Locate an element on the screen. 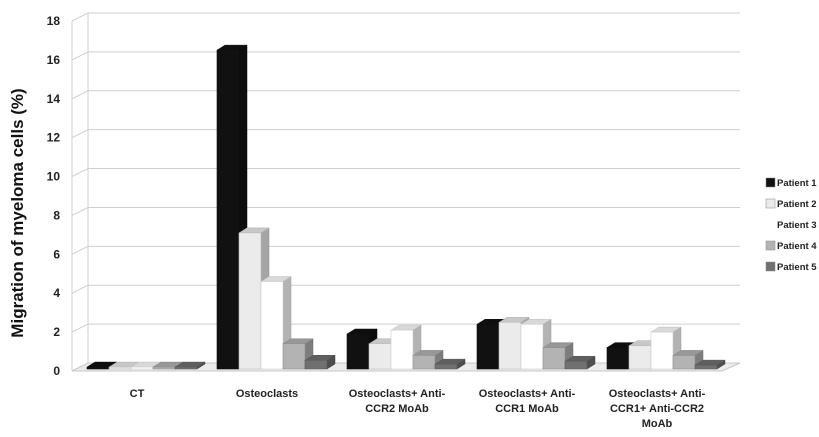 This screenshot has width=819, height=437. y-tick-label: 2 is located at coordinates (56, 332).